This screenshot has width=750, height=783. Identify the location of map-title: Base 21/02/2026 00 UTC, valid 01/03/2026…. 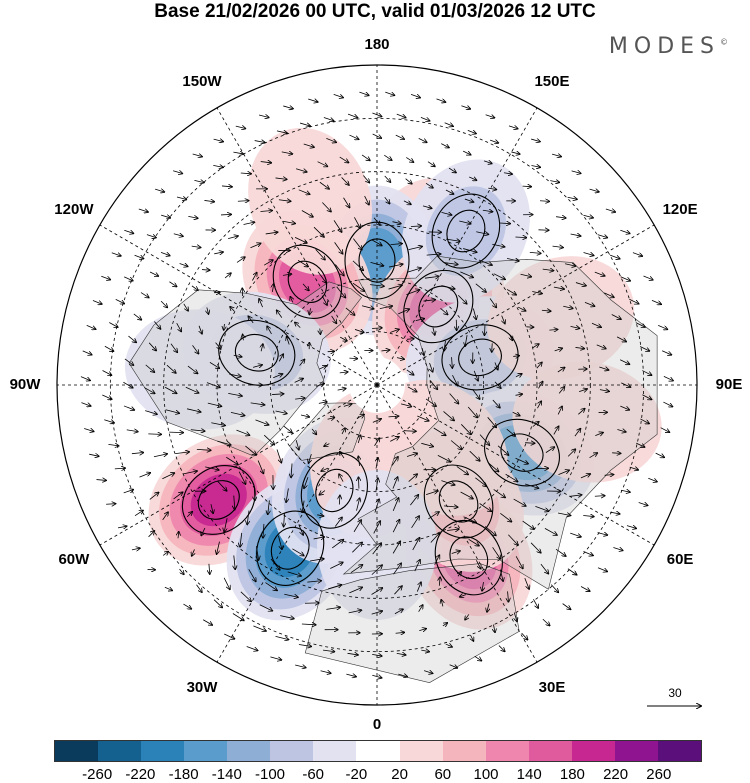
(375, 11).